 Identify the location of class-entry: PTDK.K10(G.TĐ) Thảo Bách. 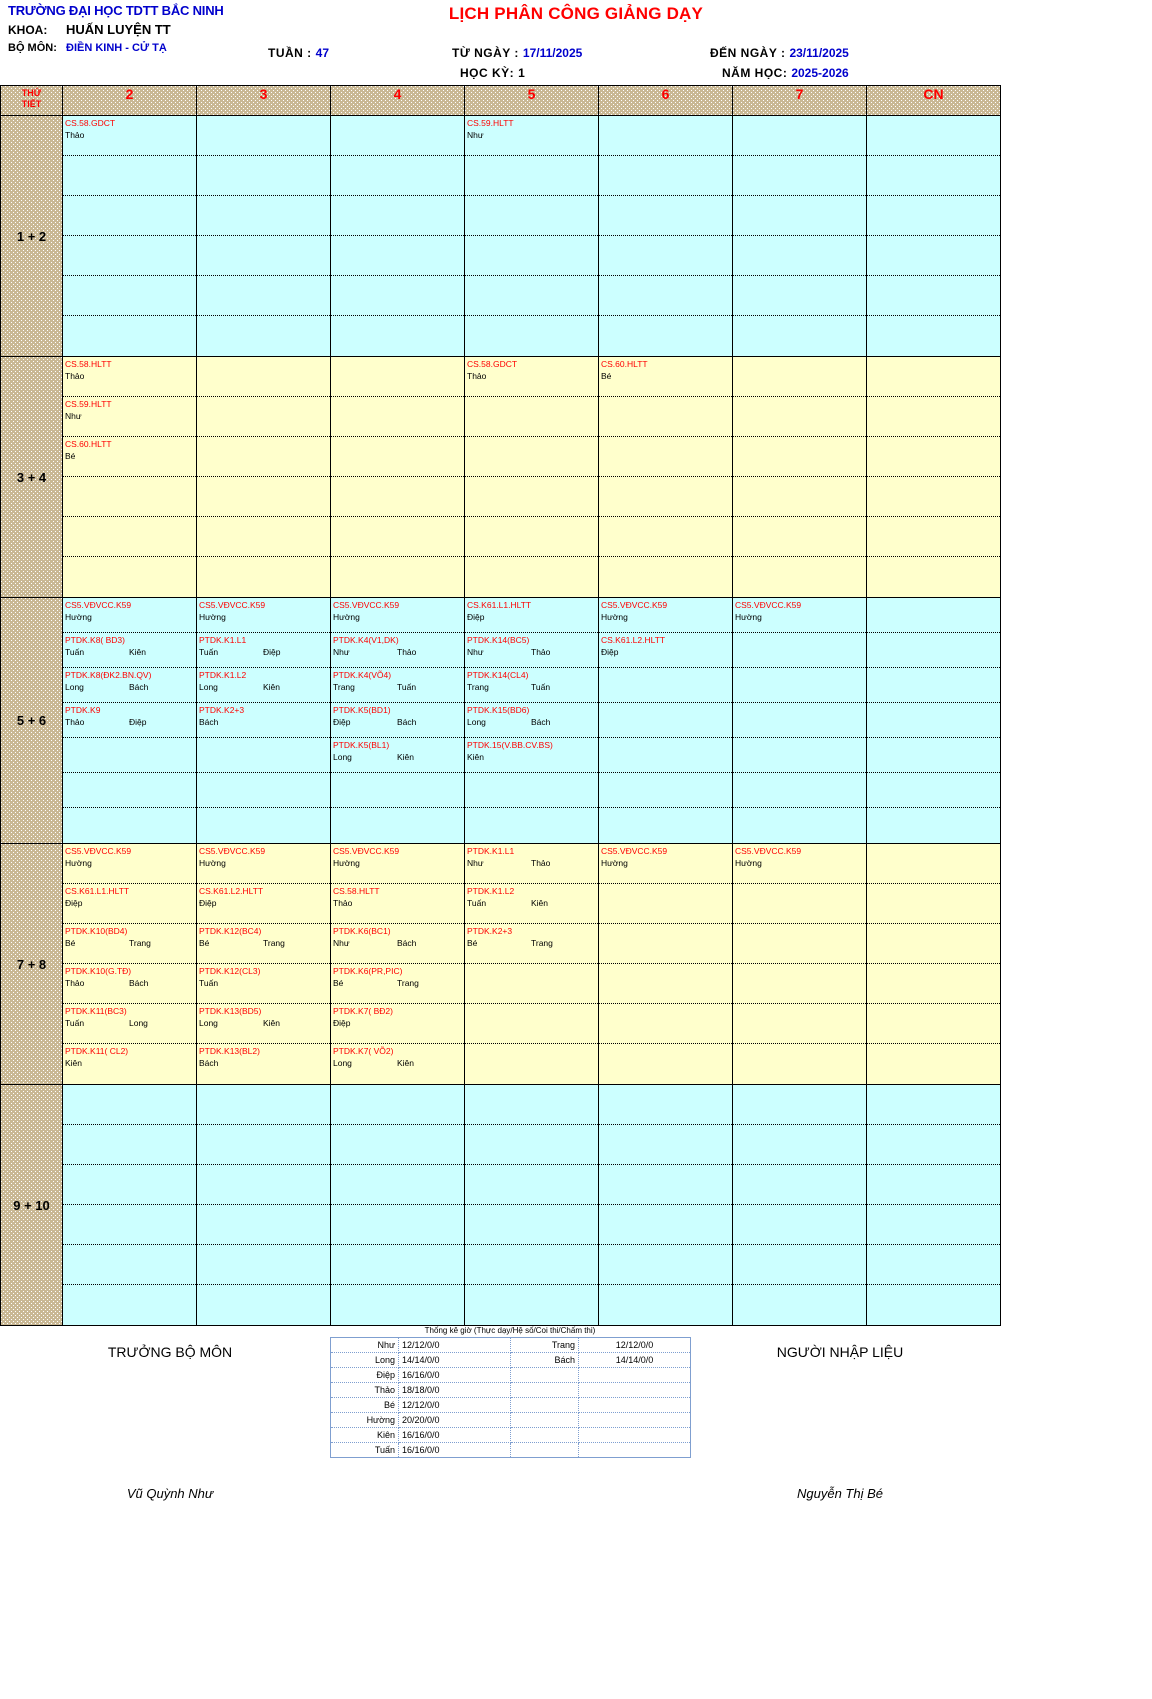
(129, 984).